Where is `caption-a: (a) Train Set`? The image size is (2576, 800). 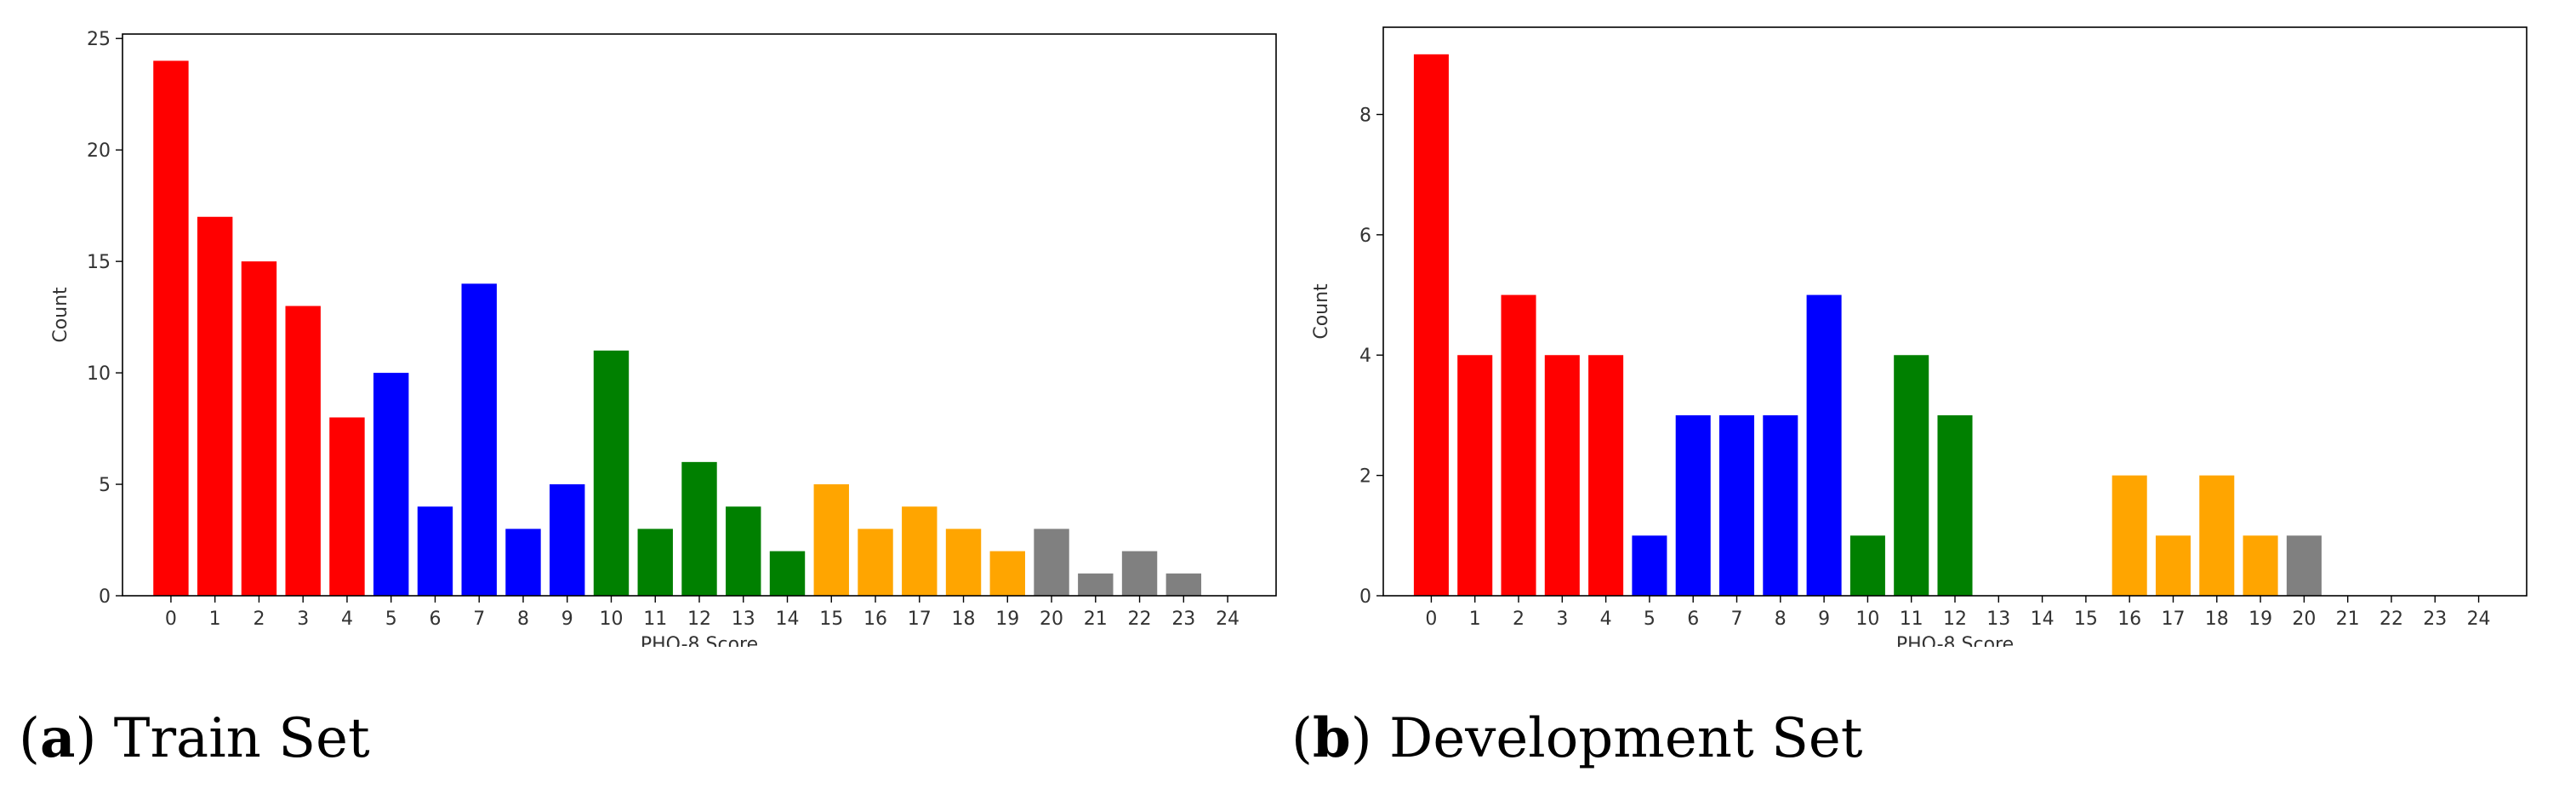 caption-a: (a) Train Set is located at coordinates (194, 738).